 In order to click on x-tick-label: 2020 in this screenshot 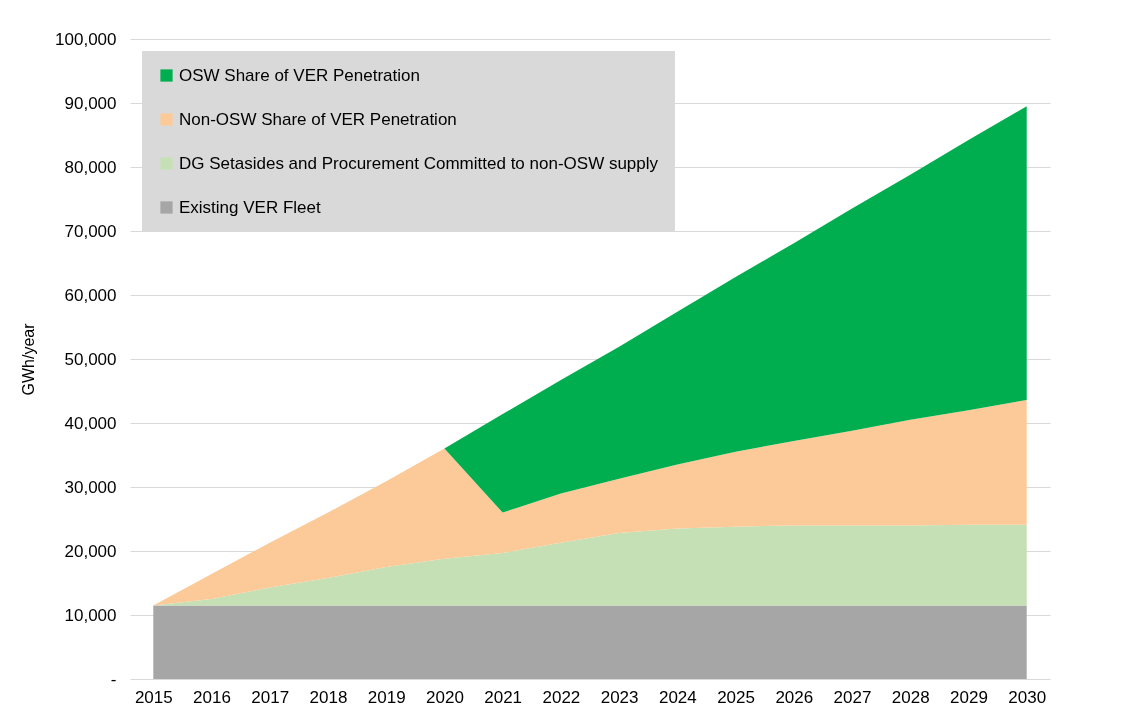, I will do `click(445, 697)`.